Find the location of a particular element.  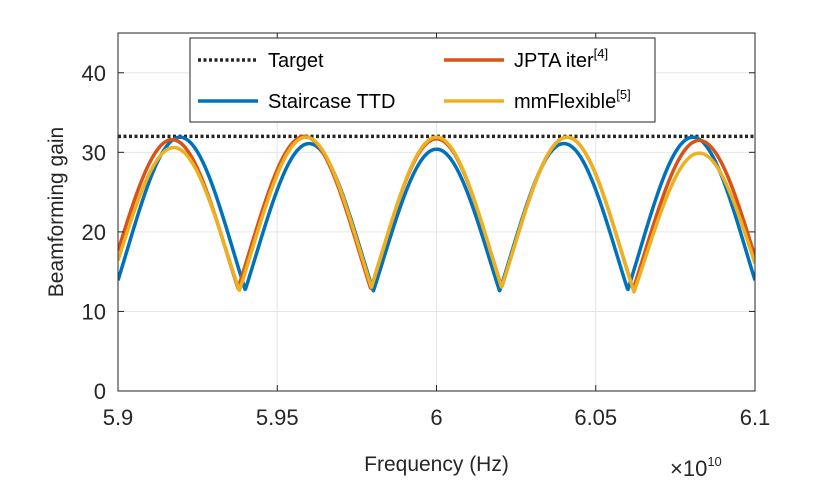

legend-label-text: JPTA iter is located at coordinates (554, 61).